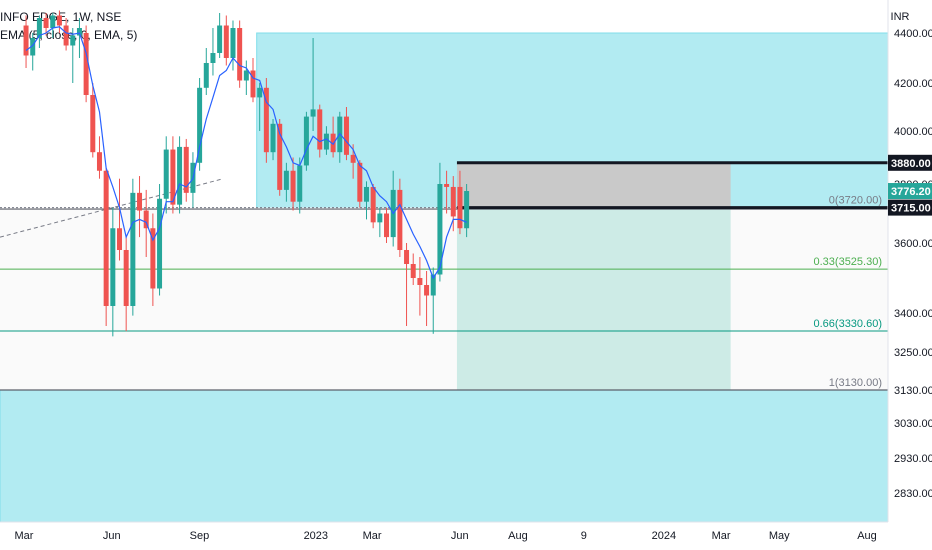 This screenshot has height=550, width=932. Describe the element at coordinates (518, 536) in the screenshot. I see `x-tick-label: Aug` at that location.